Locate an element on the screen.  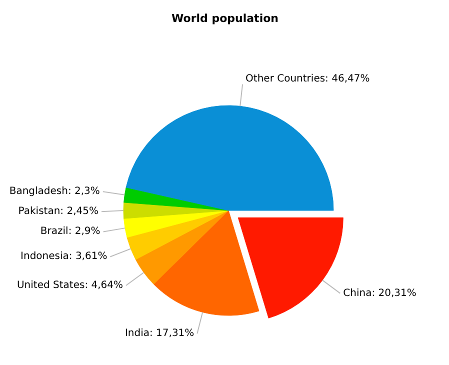
slice-label: Other Countries: 46,47% is located at coordinates (308, 78).